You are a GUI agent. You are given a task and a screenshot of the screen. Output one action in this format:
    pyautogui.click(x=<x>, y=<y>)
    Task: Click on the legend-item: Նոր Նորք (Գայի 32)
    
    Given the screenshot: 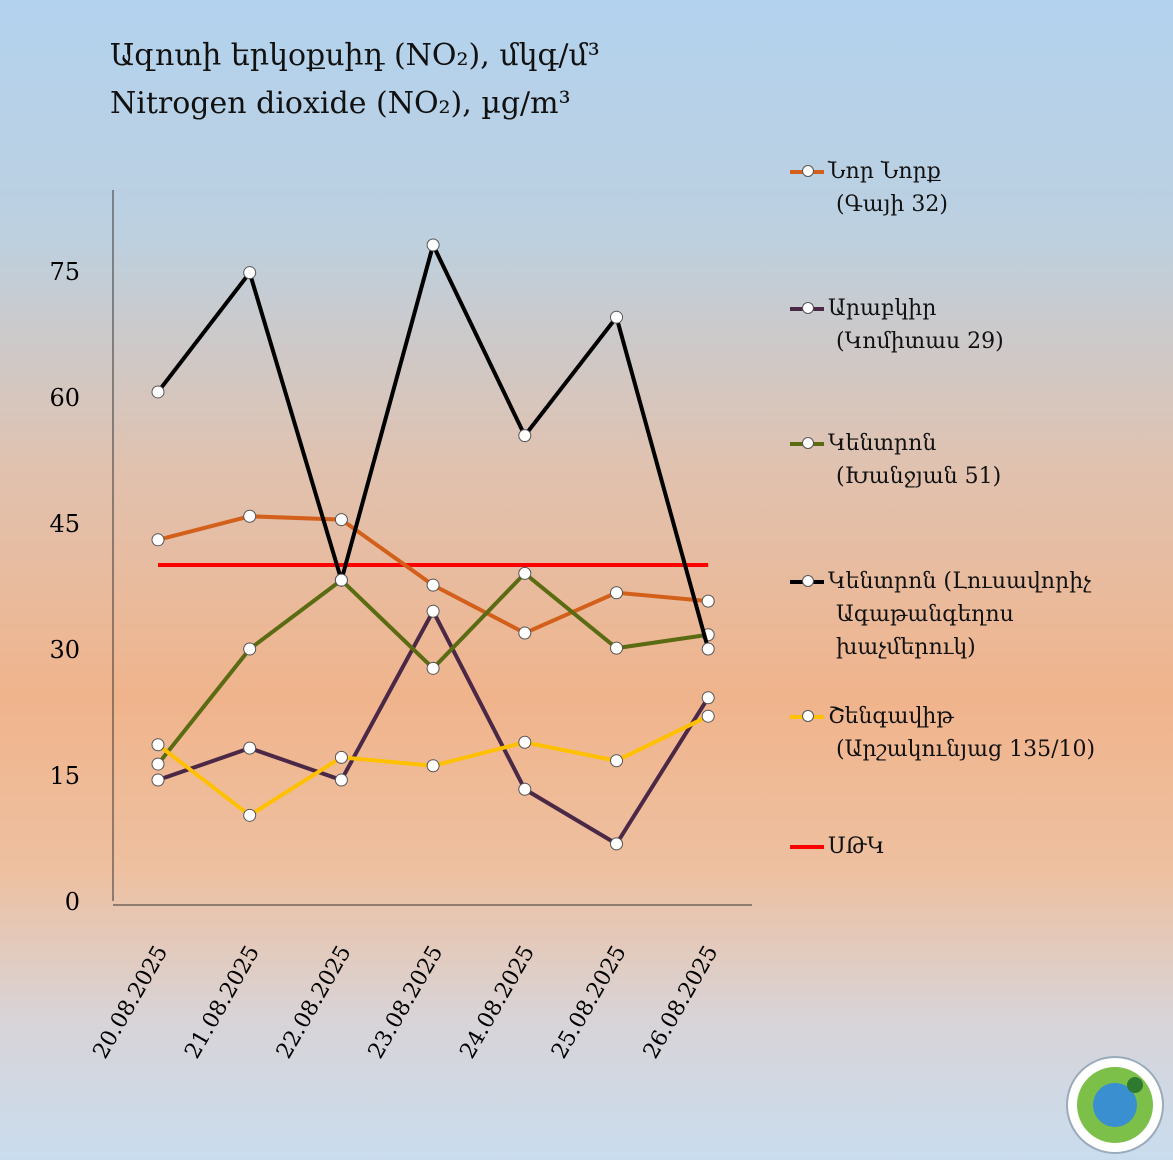 What is the action you would take?
    pyautogui.click(x=869, y=188)
    